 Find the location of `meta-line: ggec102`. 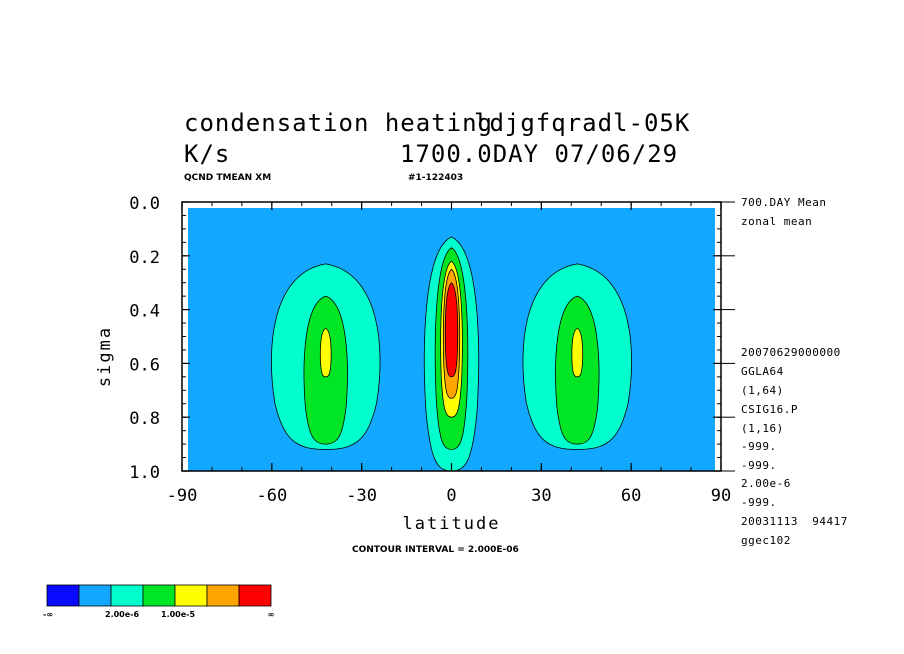

meta-line: ggec102 is located at coordinates (766, 540).